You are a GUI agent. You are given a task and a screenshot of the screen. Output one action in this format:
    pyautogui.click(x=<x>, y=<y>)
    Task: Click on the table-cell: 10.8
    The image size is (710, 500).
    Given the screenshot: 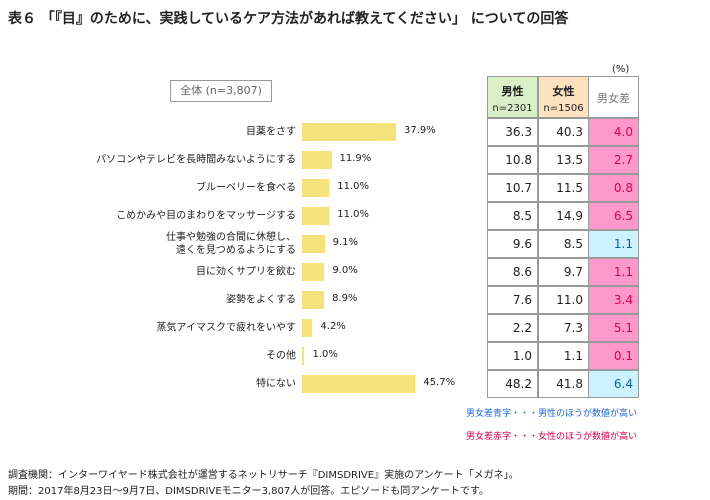 What is the action you would take?
    pyautogui.click(x=512, y=160)
    